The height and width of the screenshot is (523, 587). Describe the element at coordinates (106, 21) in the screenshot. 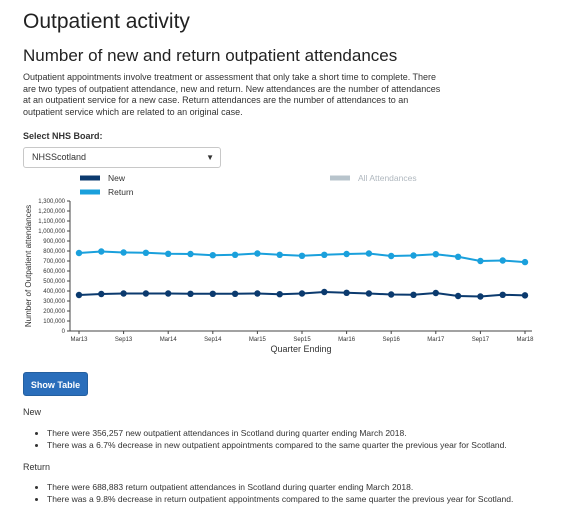

I see `page-title: Outpatient activity` at that location.